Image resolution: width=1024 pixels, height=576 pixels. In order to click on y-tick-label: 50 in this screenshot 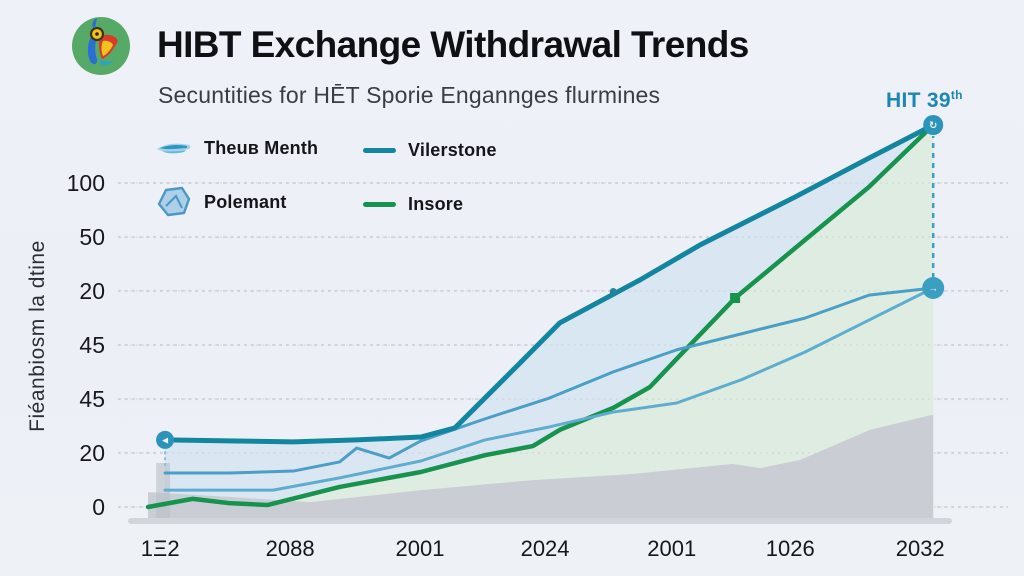, I will do `click(92, 237)`.